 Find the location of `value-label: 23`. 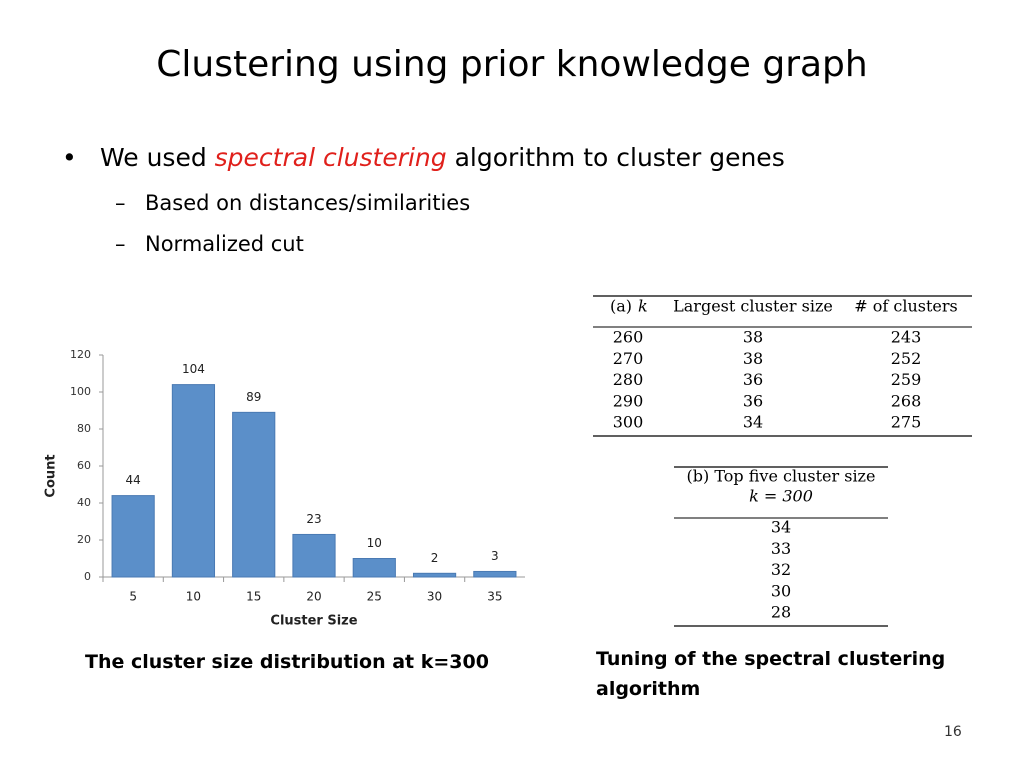

value-label: 23 is located at coordinates (313, 519).